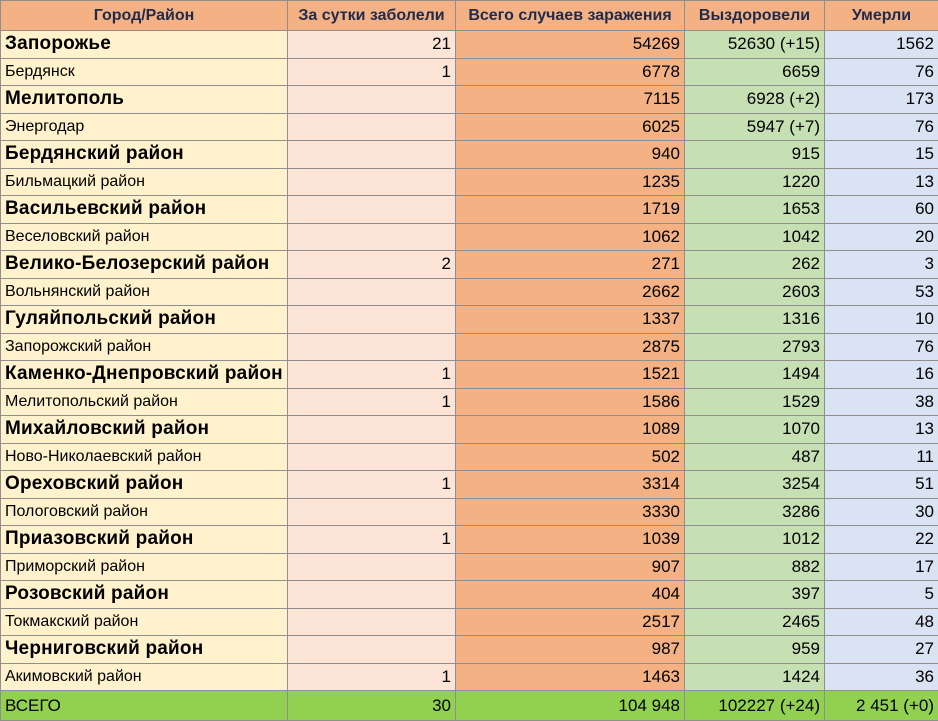 The height and width of the screenshot is (721, 938). I want to click on city-cell: Пологовский район, so click(144, 511).